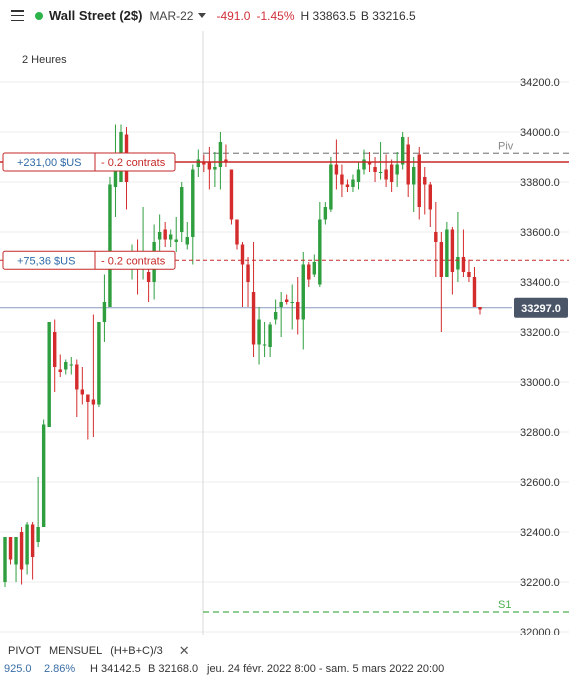 This screenshot has height=678, width=569. I want to click on position-size: - 0.2 contrats, so click(133, 163).